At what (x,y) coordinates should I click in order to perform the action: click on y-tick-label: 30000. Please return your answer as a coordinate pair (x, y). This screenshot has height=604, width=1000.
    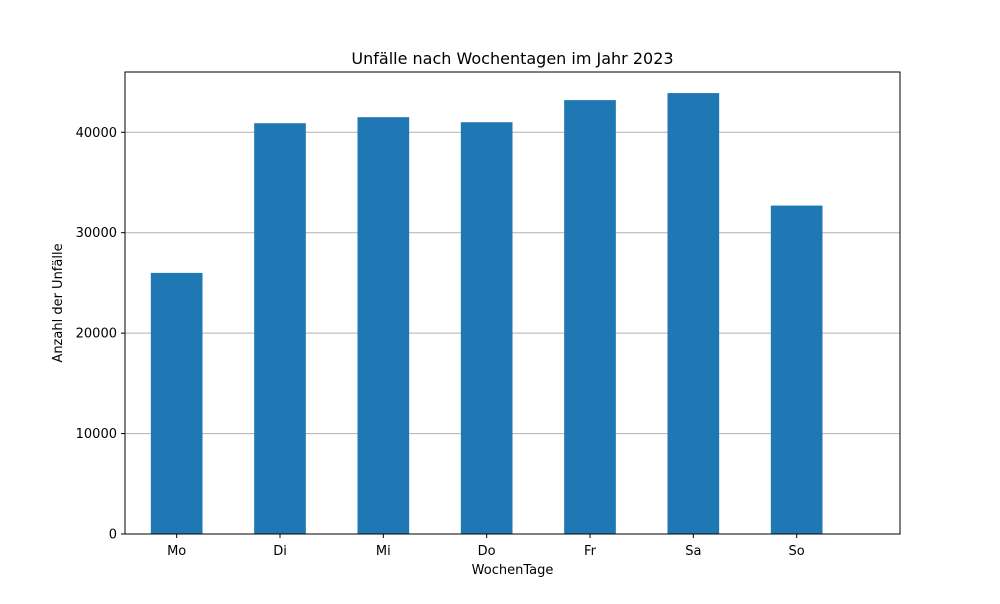
    Looking at the image, I should click on (96, 233).